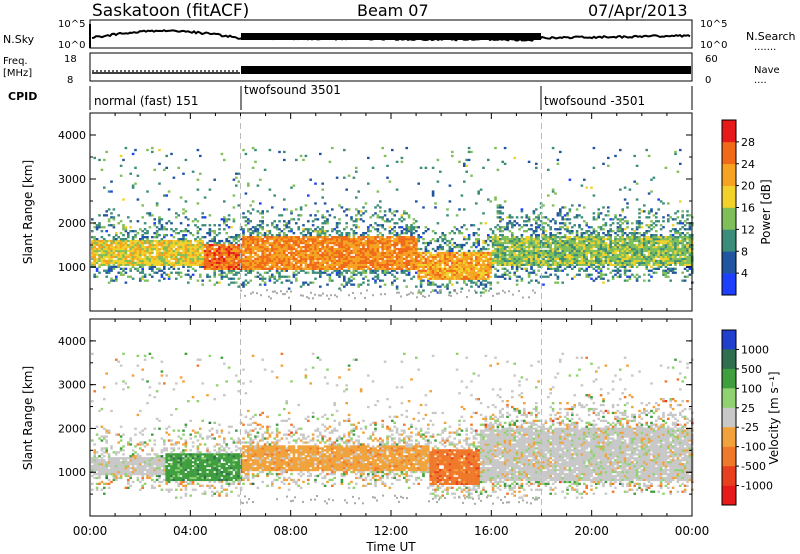 Image resolution: width=800 pixels, height=554 pixels. What do you see at coordinates (767, 70) in the screenshot?
I see `freq-right-label: Nave` at bounding box center [767, 70].